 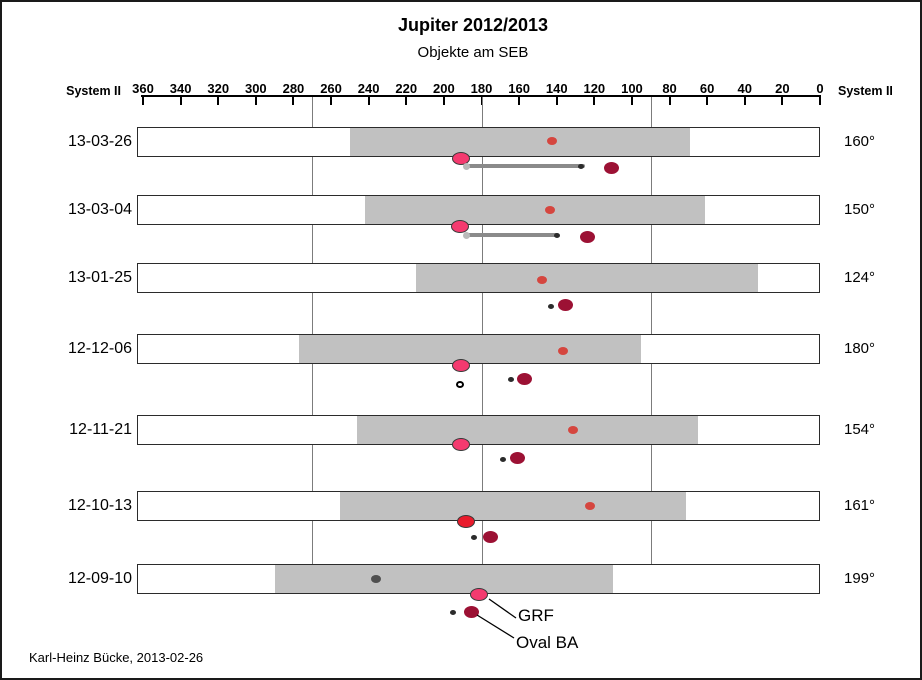 I want to click on degree-label: 160°, so click(x=860, y=141).